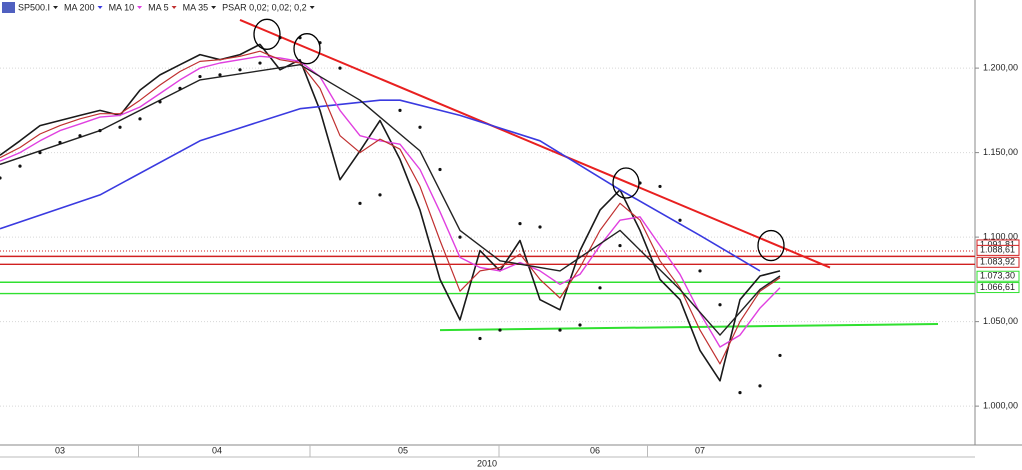  I want to click on level-label: 1.083,92, so click(997, 262).